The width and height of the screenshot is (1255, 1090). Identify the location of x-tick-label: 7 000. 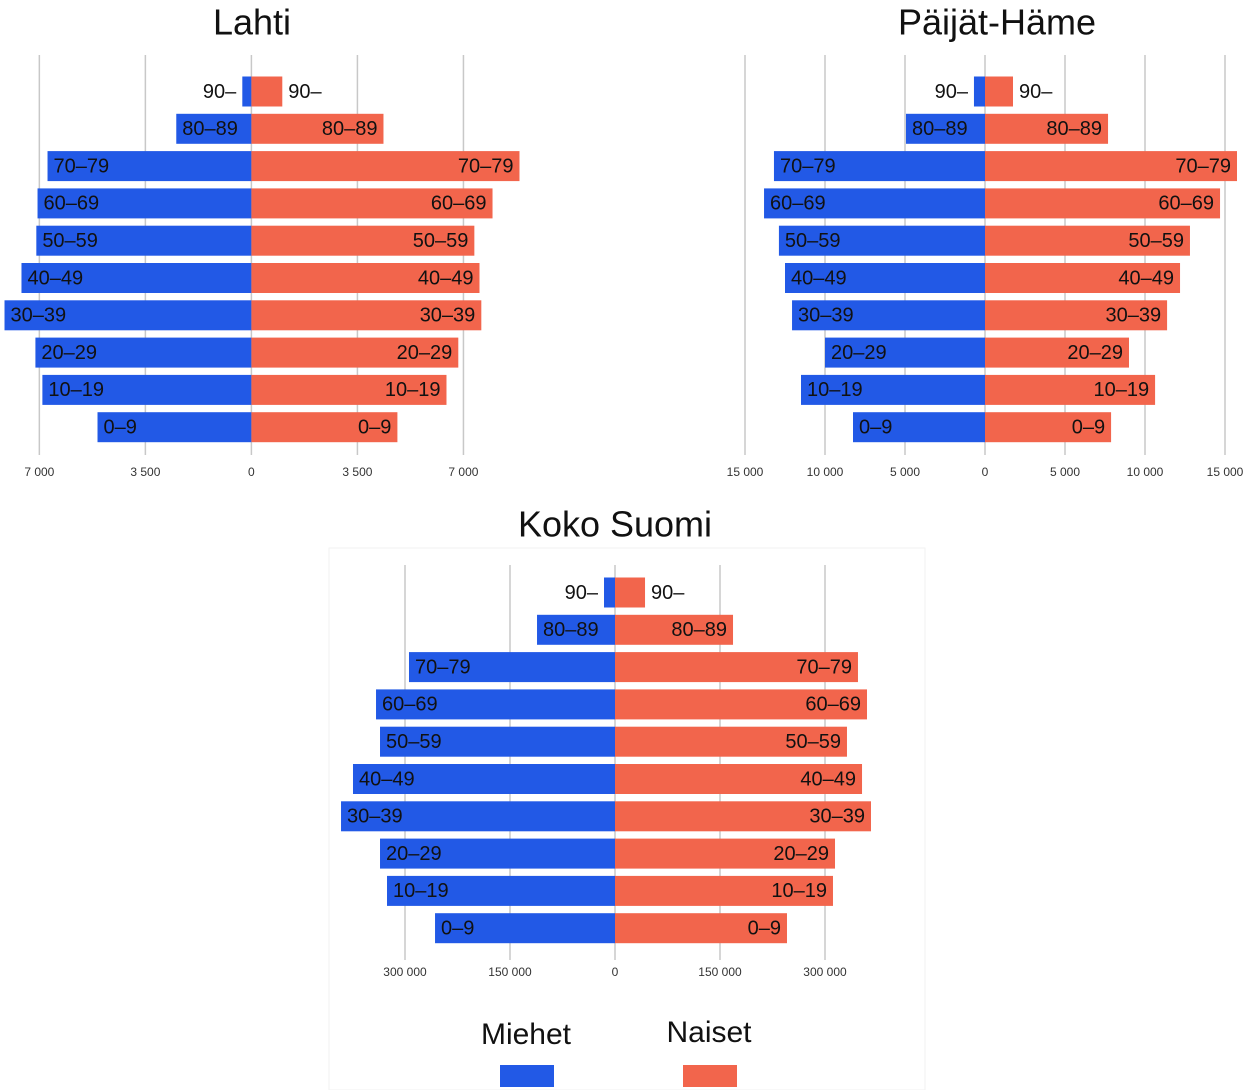
(463, 472).